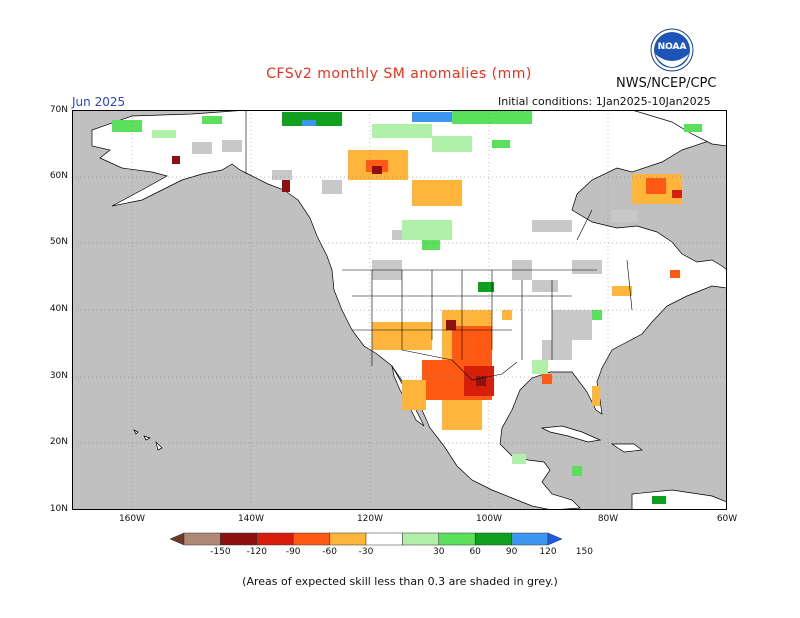  Describe the element at coordinates (584, 552) in the screenshot. I see `colorbar-label: 150` at that location.